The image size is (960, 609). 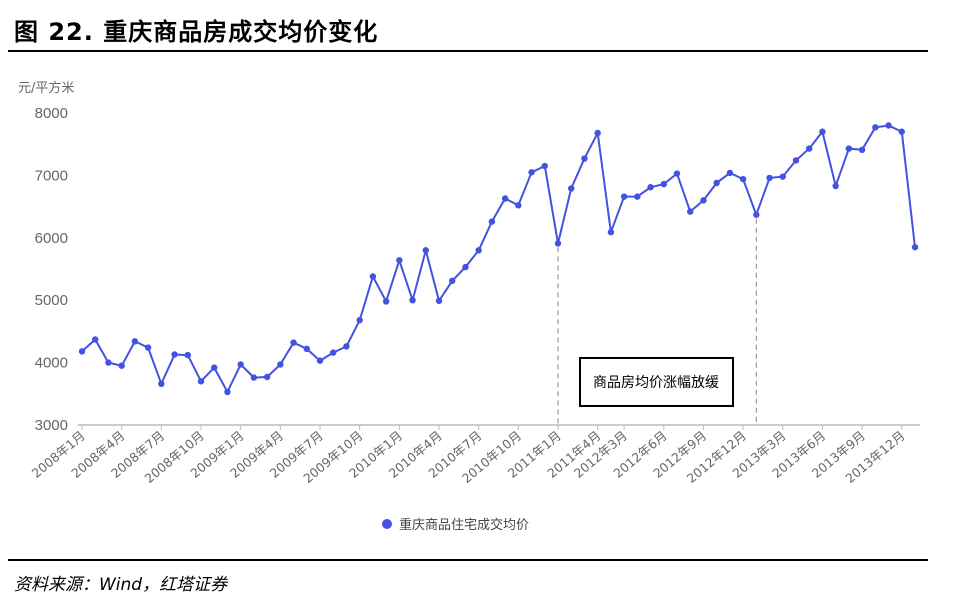 What do you see at coordinates (51, 300) in the screenshot?
I see `y-tick-label: 5000` at bounding box center [51, 300].